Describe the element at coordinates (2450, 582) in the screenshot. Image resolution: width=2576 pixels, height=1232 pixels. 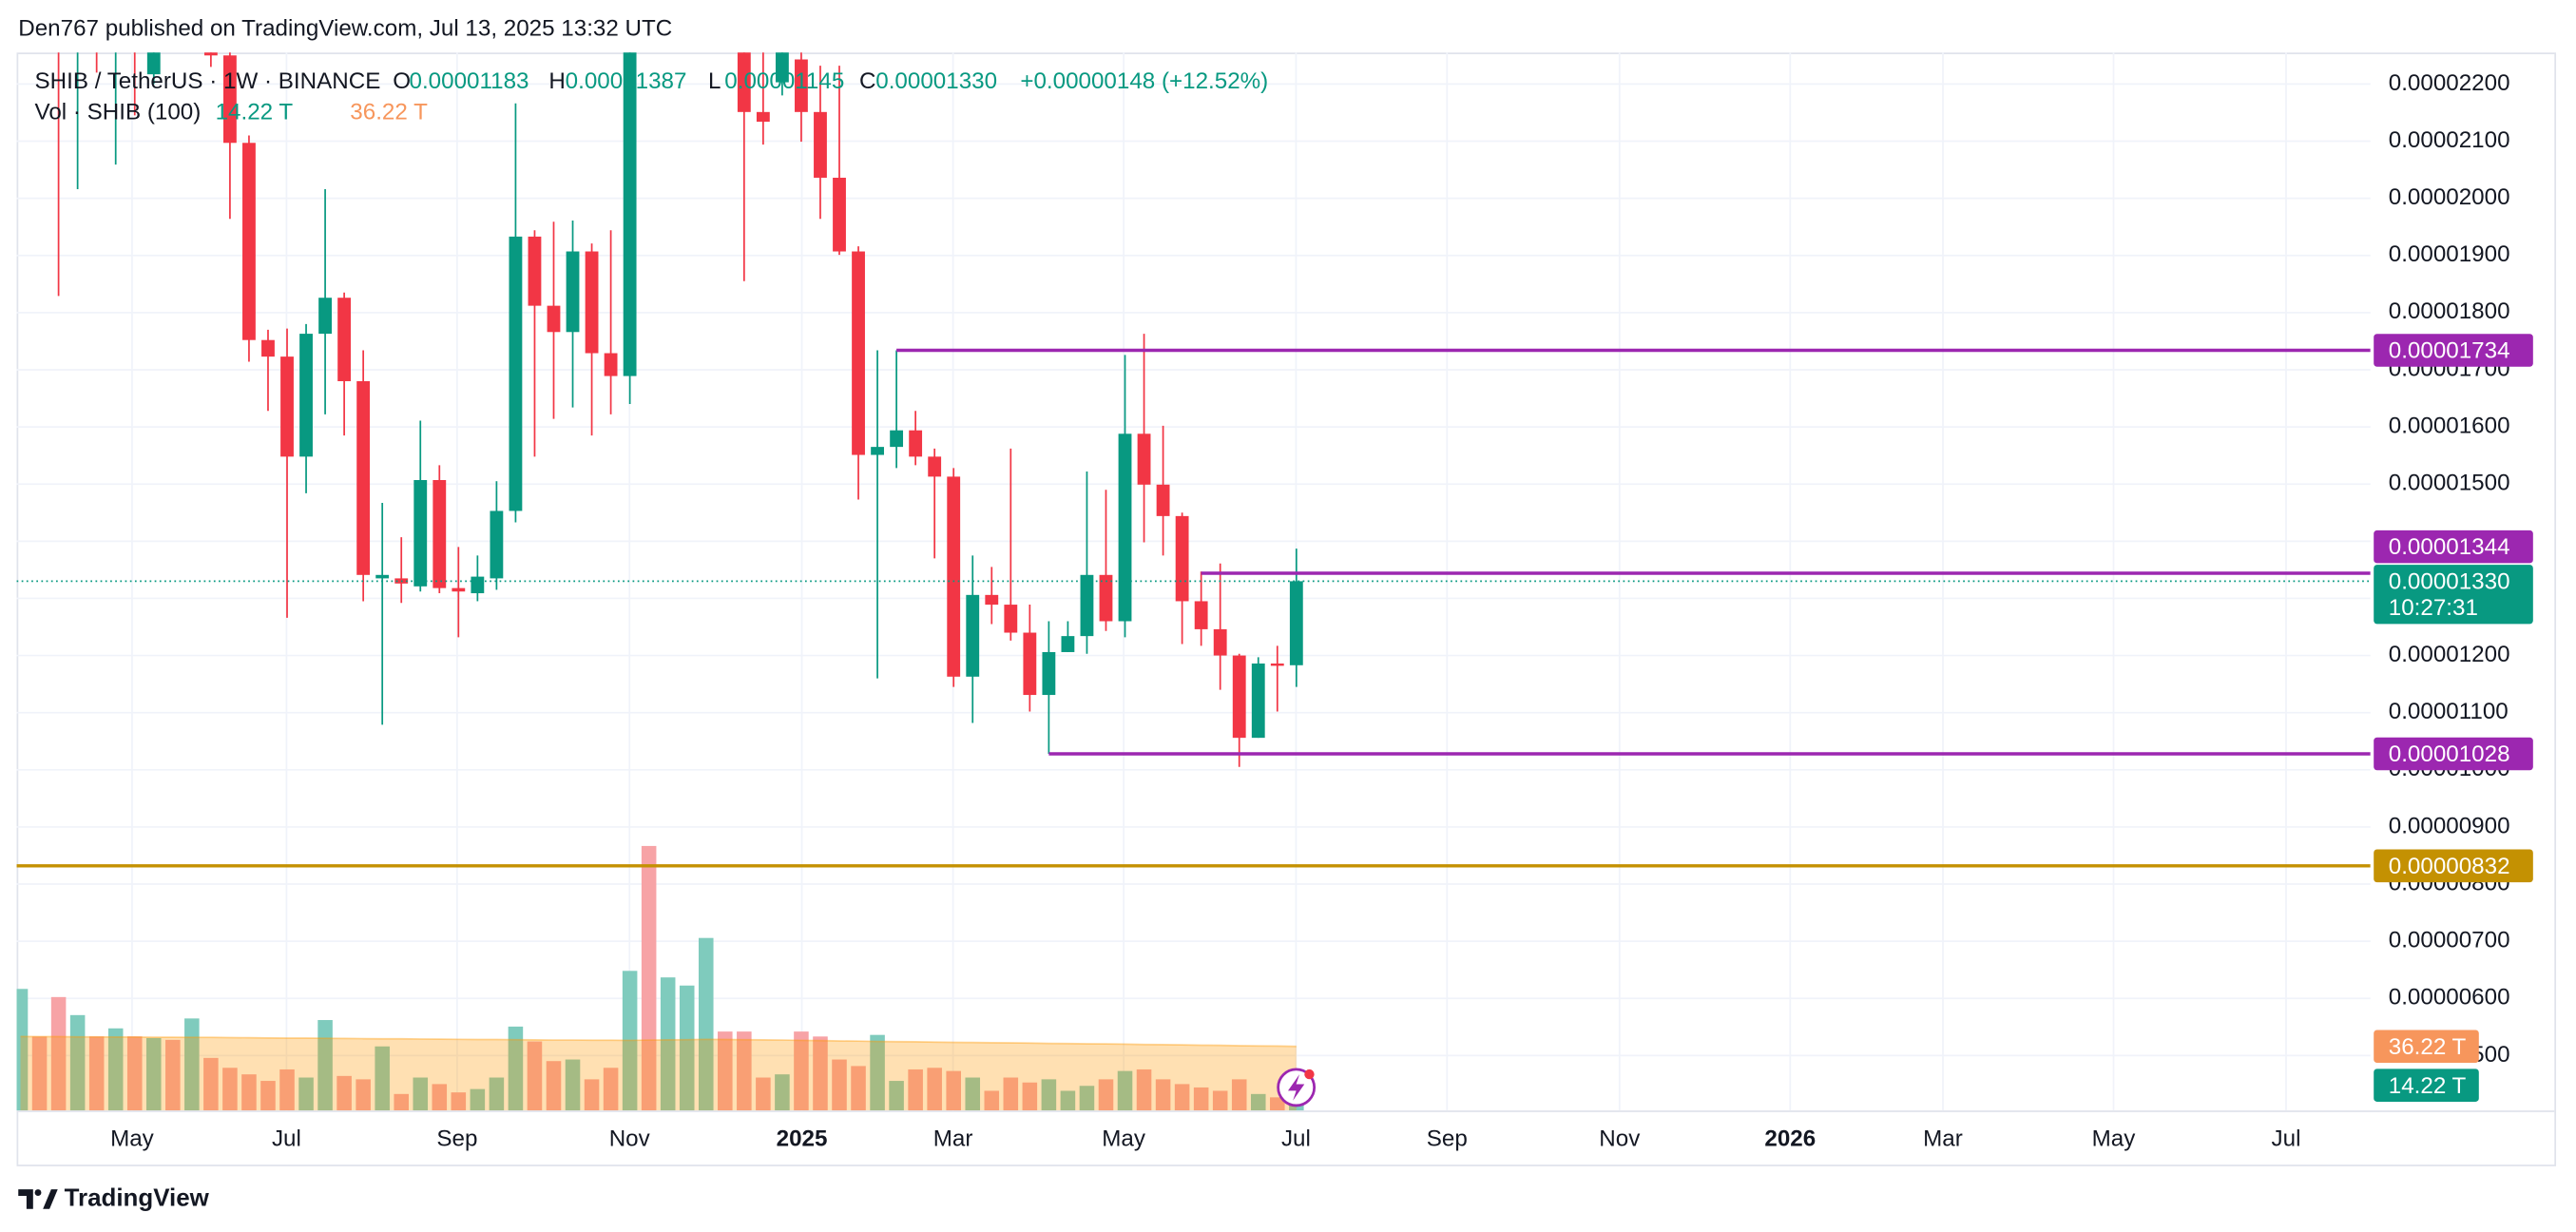
I see `current-price-label: 0.00001330` at that location.